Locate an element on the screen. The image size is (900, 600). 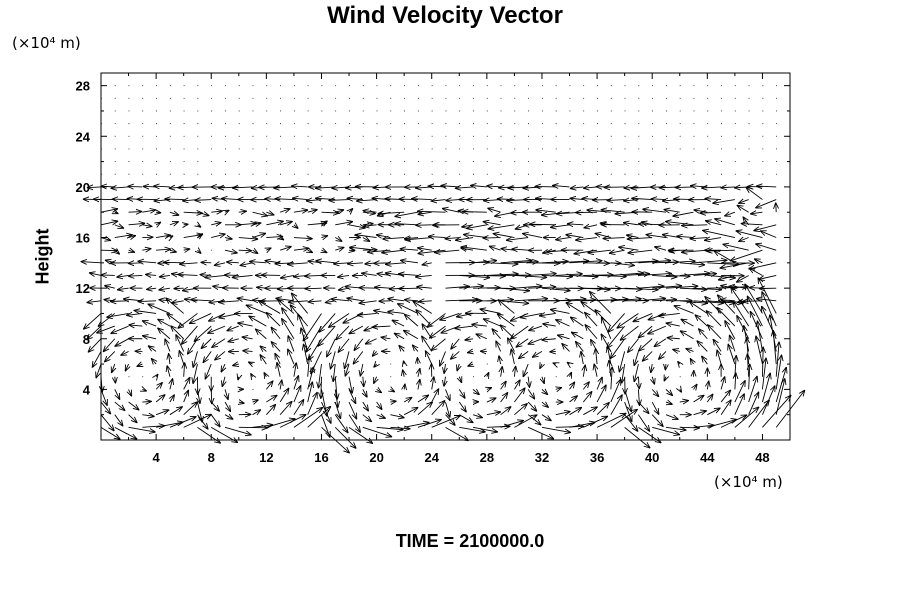
time-annotation: TIME = 2100000.0 is located at coordinates (470, 541).